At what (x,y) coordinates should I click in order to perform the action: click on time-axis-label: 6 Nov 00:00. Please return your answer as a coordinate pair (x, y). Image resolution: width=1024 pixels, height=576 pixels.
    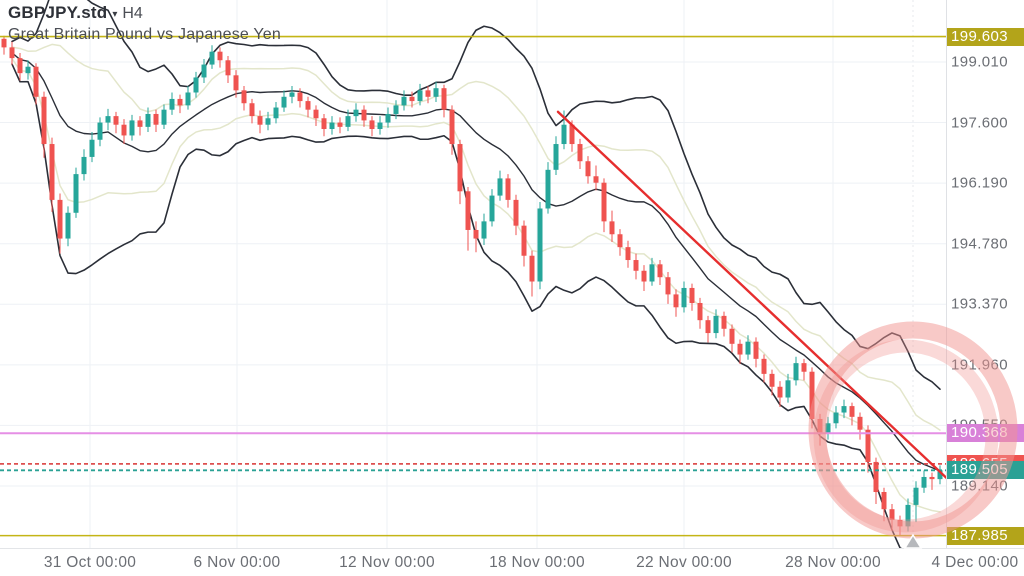
    Looking at the image, I should click on (237, 562).